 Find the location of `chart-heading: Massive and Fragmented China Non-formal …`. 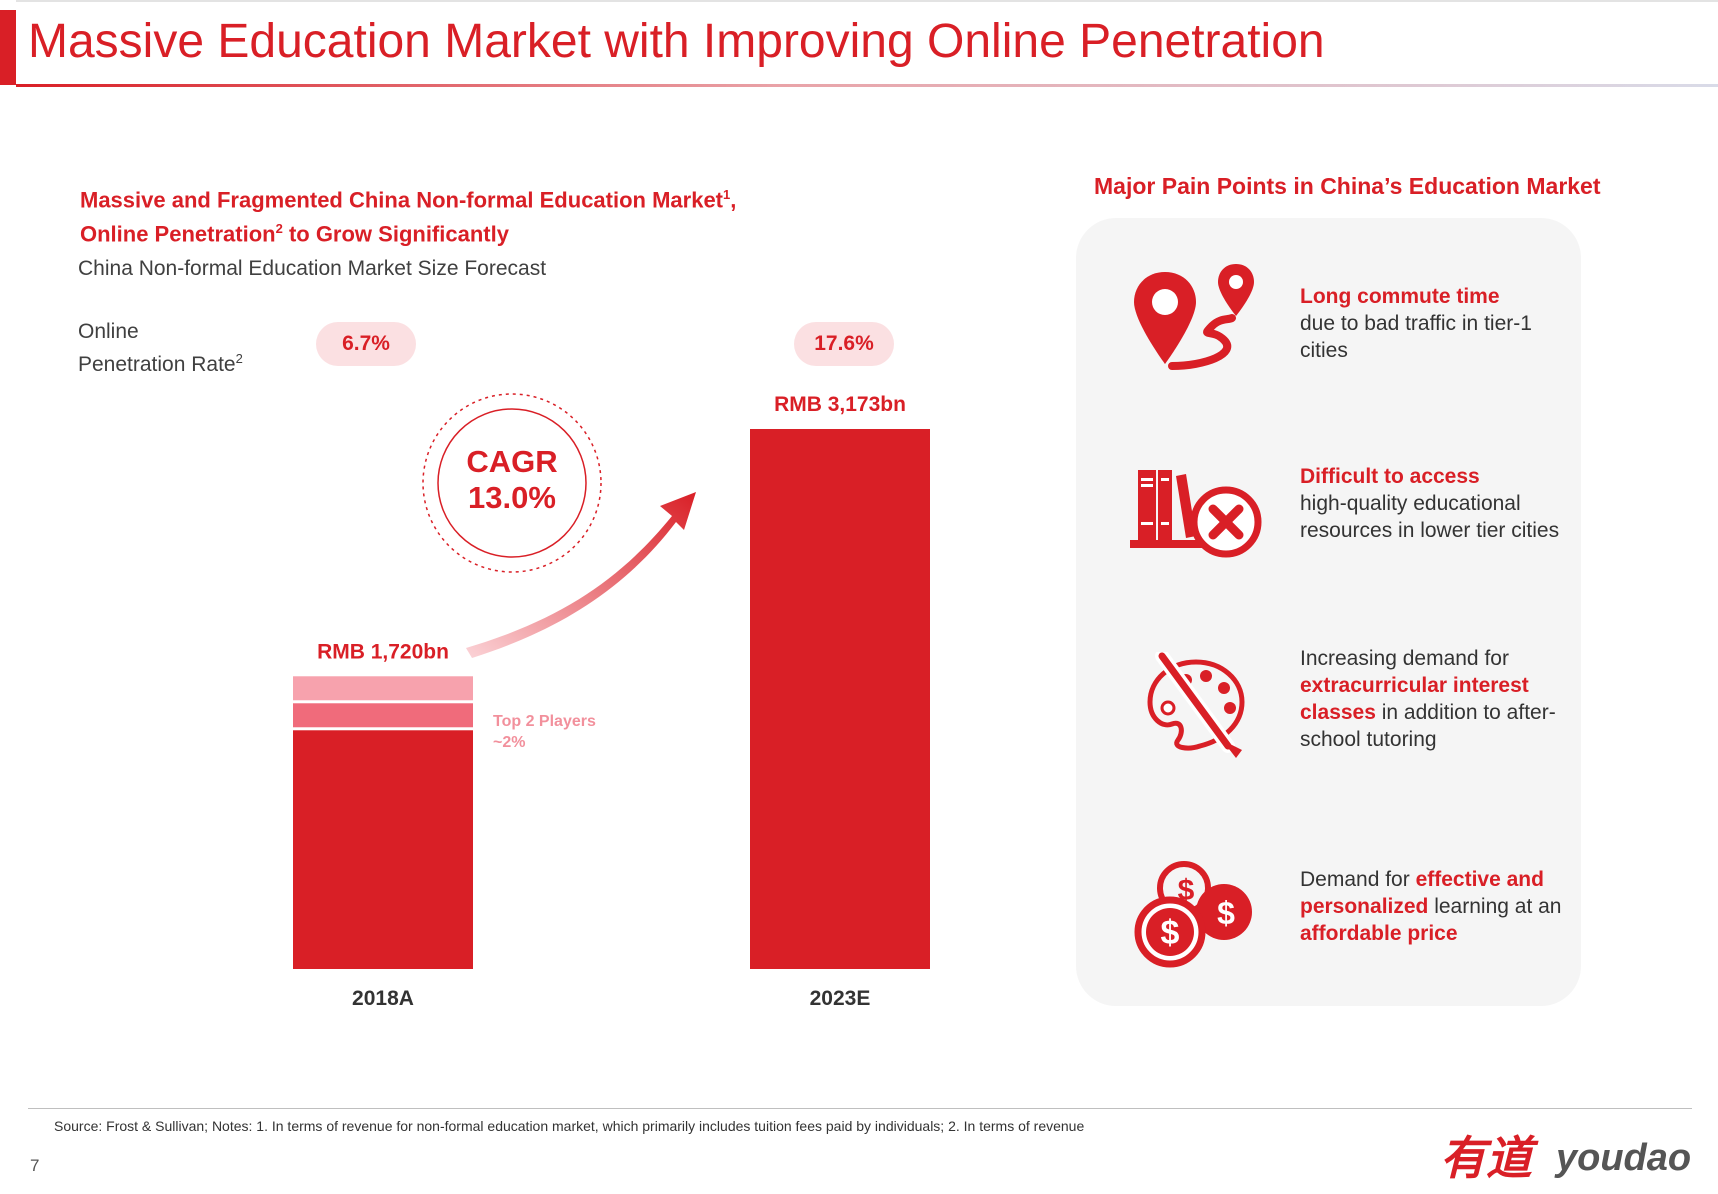

chart-heading: Massive and Fragmented China Non-formal … is located at coordinates (408, 214).